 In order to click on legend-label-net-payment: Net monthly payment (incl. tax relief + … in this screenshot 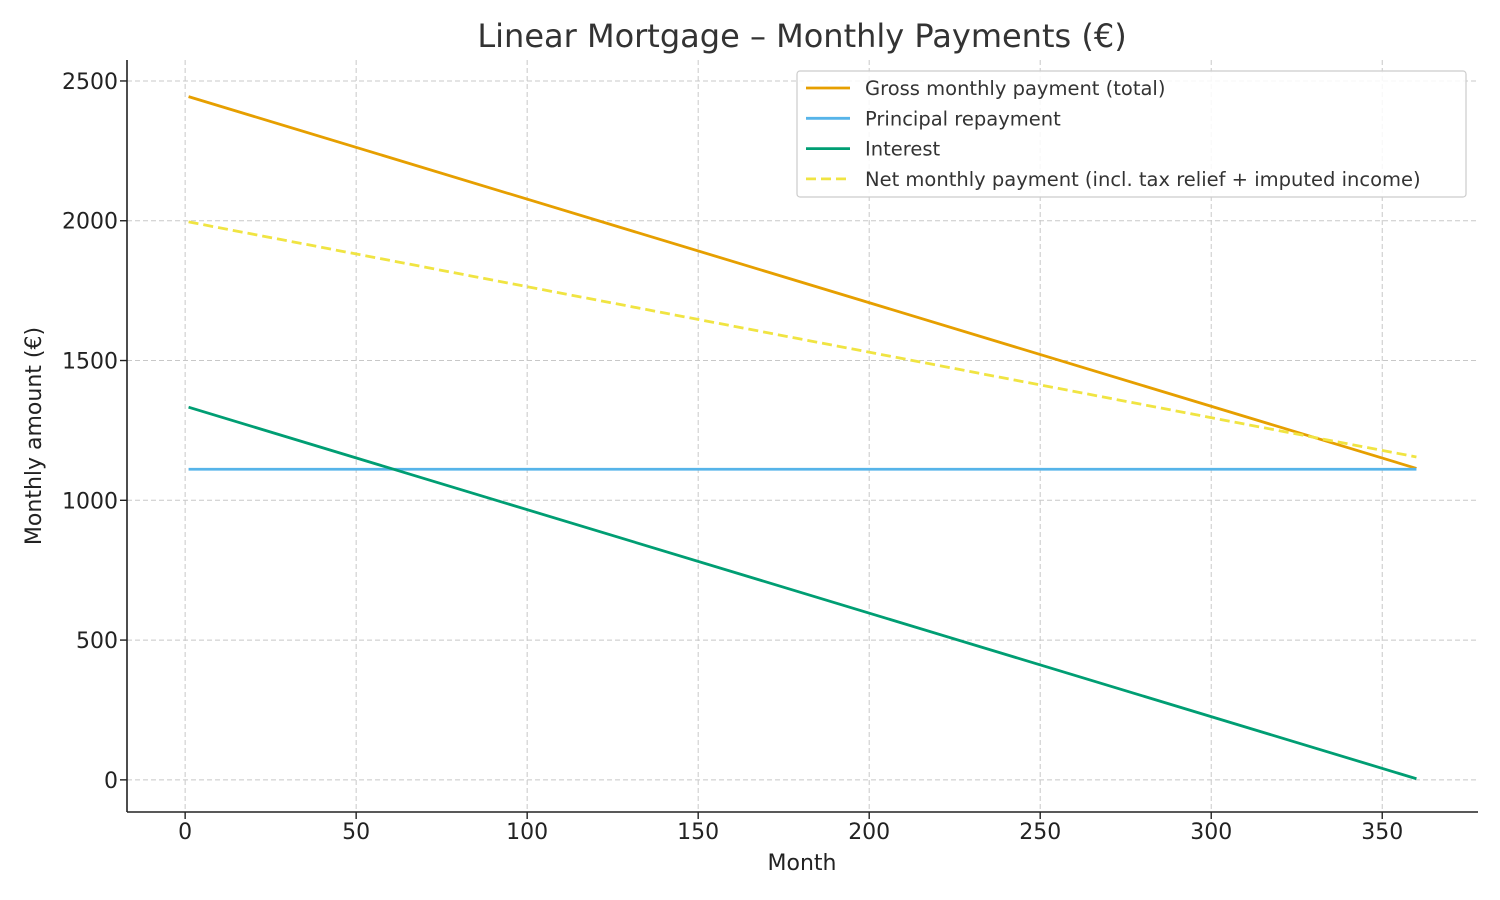, I will do `click(1143, 179)`.